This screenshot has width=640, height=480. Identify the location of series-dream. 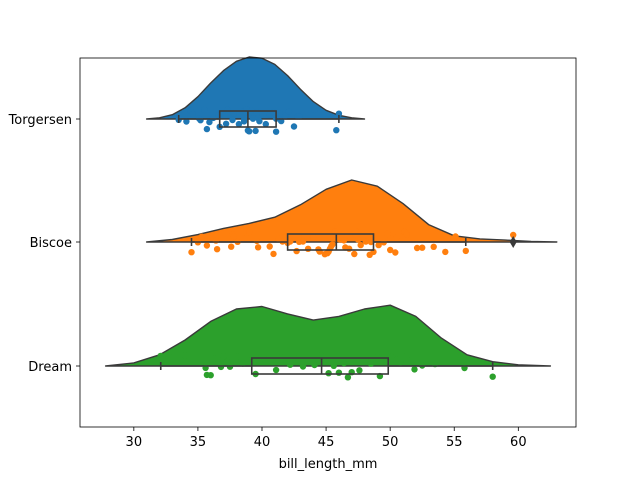
(328, 342).